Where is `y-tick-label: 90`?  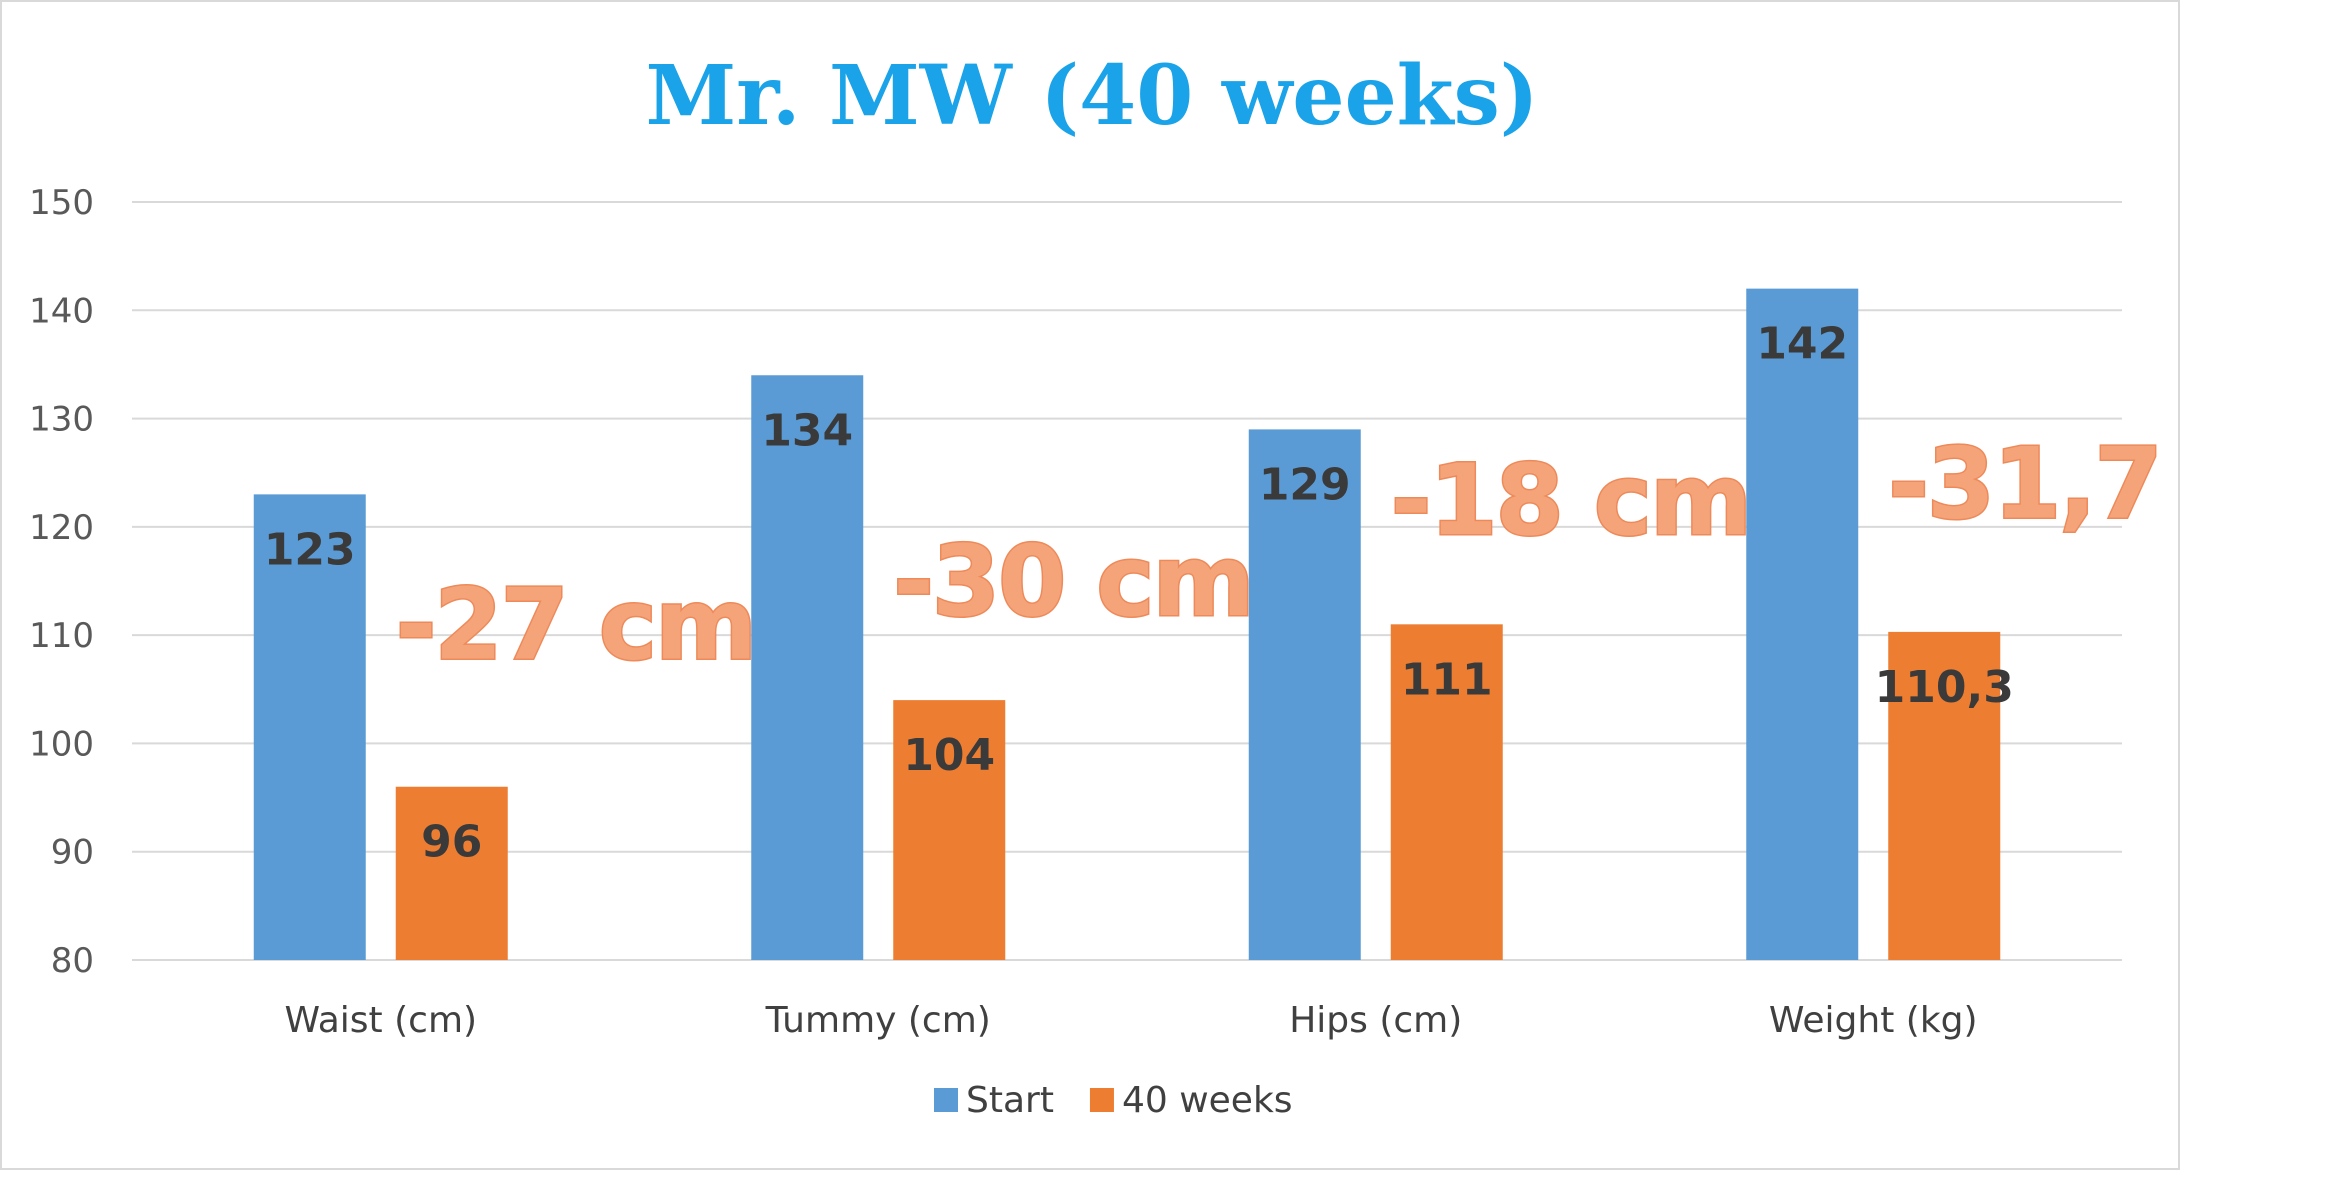 y-tick-label: 90 is located at coordinates (72, 853).